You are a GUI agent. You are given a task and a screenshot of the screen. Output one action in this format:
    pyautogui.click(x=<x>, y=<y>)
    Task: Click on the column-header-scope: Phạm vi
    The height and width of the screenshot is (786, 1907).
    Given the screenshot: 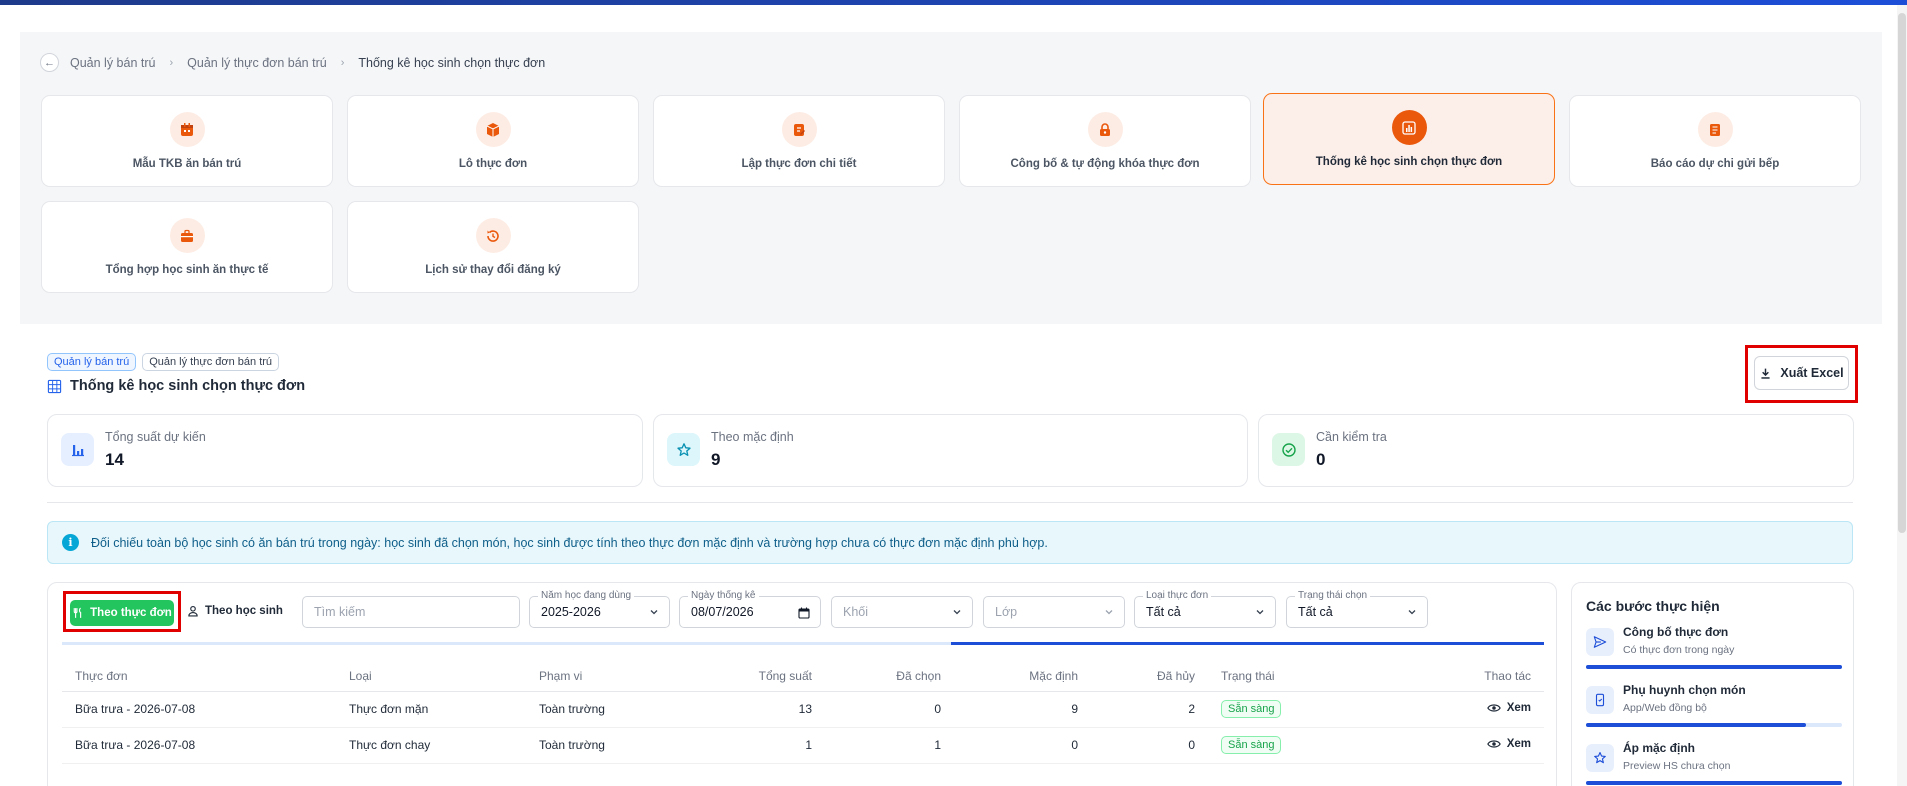 What is the action you would take?
    pyautogui.click(x=606, y=676)
    